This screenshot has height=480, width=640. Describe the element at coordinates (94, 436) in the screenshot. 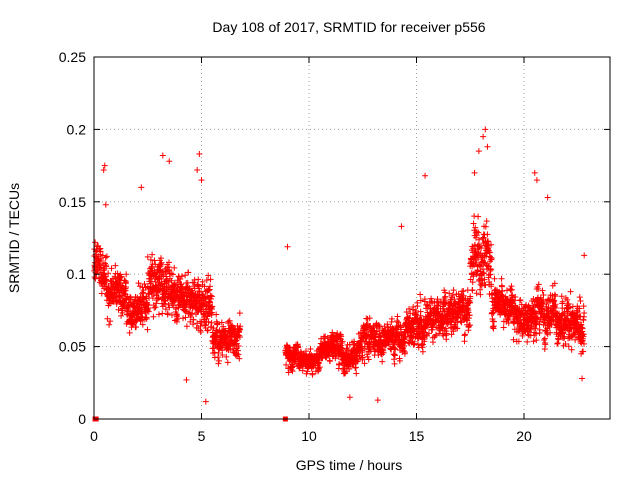

I see `x-tick-label: 0` at that location.